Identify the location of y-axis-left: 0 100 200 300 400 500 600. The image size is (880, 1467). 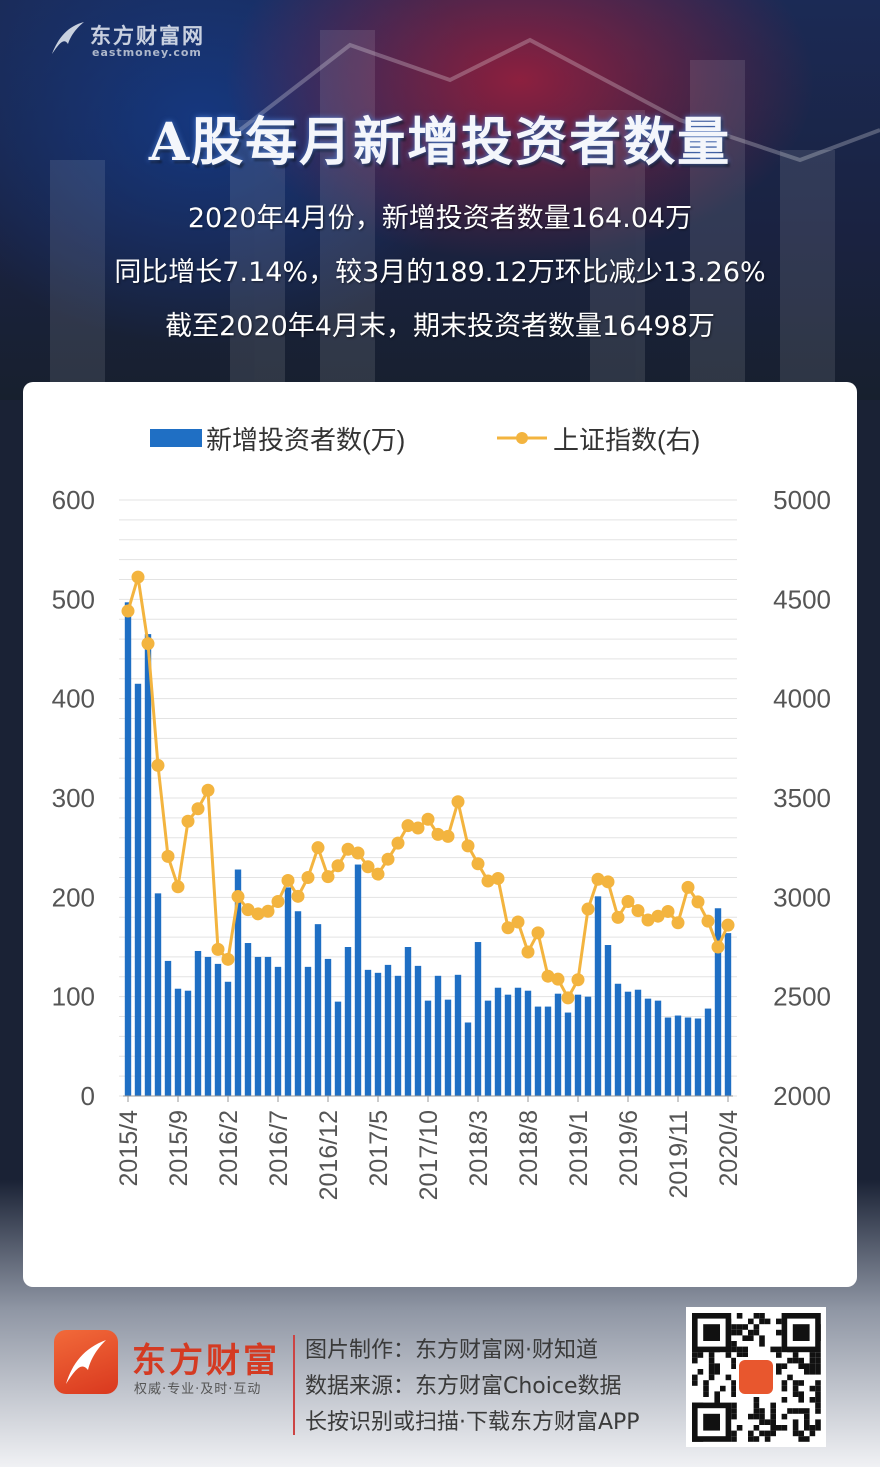
(73, 798).